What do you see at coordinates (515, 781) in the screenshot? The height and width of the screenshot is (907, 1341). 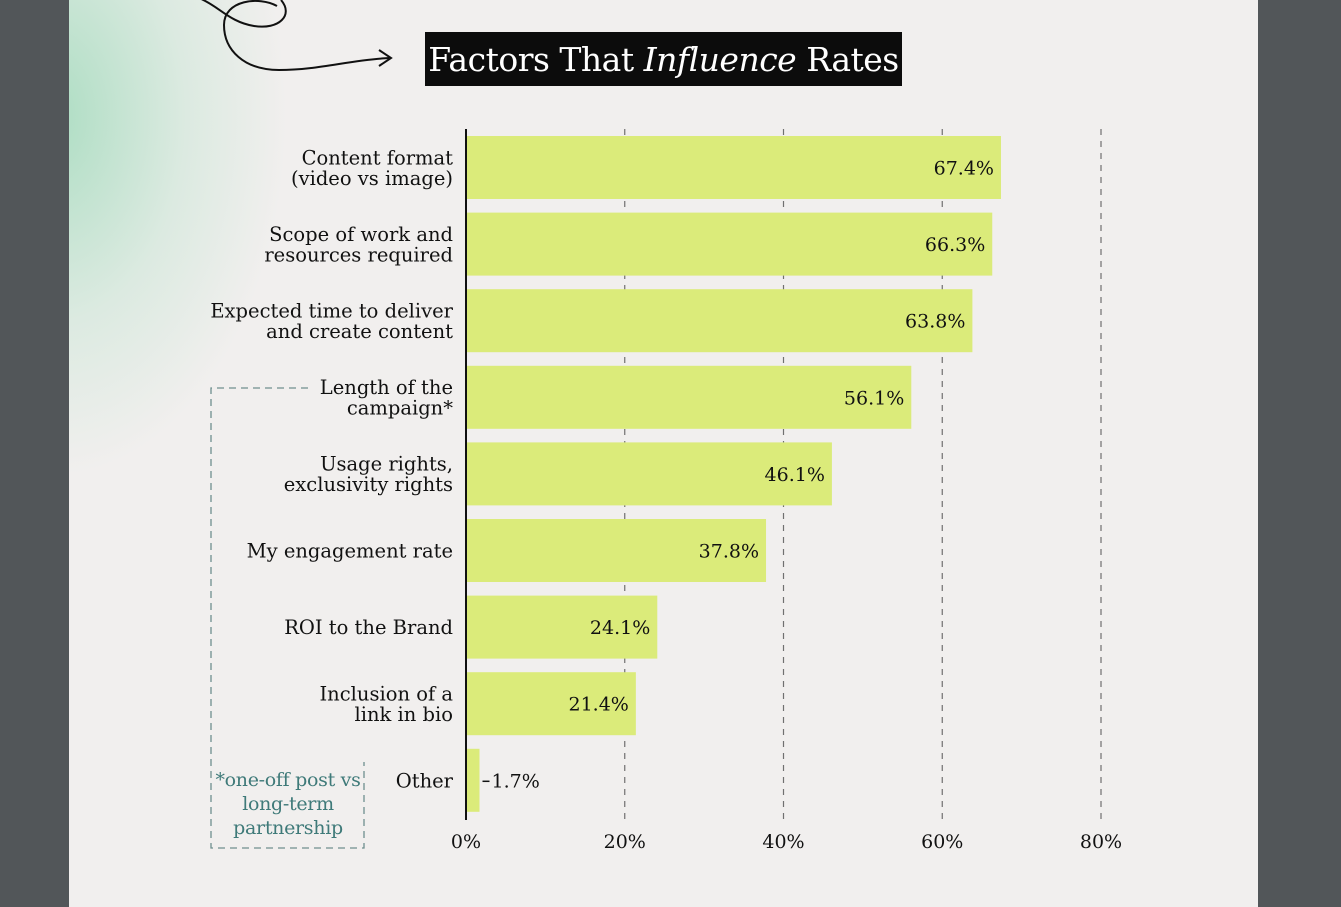 I see `value-label: 1.7%` at bounding box center [515, 781].